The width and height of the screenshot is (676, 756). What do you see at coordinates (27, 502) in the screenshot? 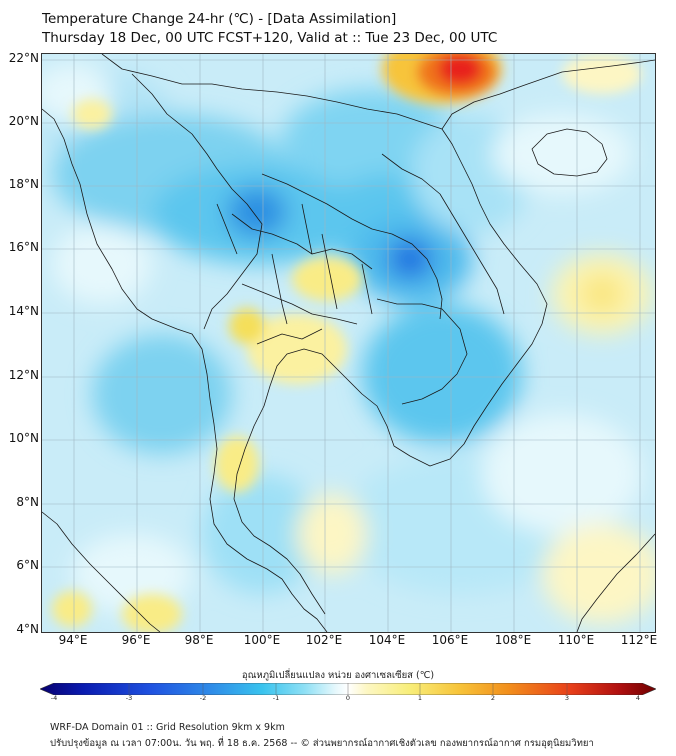
I see `lat-label-8n: 8°N` at bounding box center [27, 502].